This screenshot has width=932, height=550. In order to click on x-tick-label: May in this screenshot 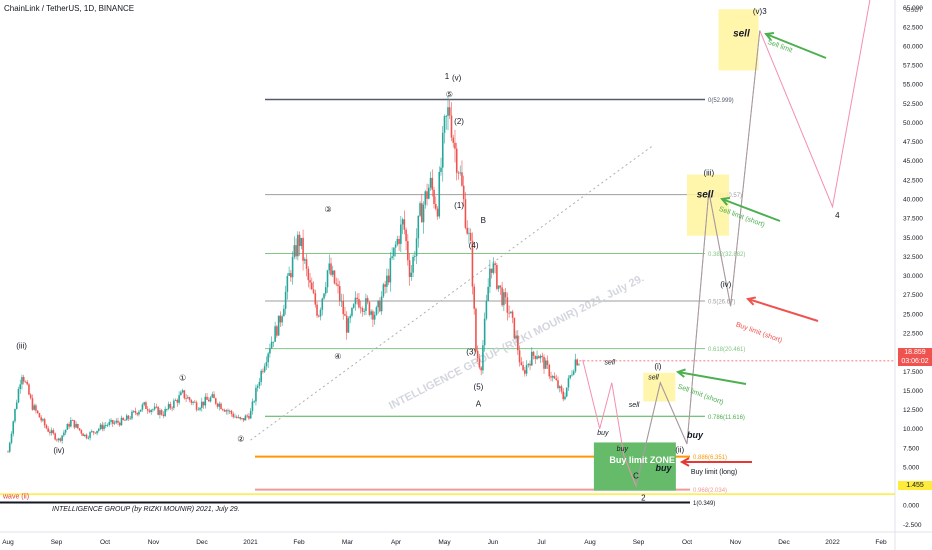, I will do `click(444, 542)`.